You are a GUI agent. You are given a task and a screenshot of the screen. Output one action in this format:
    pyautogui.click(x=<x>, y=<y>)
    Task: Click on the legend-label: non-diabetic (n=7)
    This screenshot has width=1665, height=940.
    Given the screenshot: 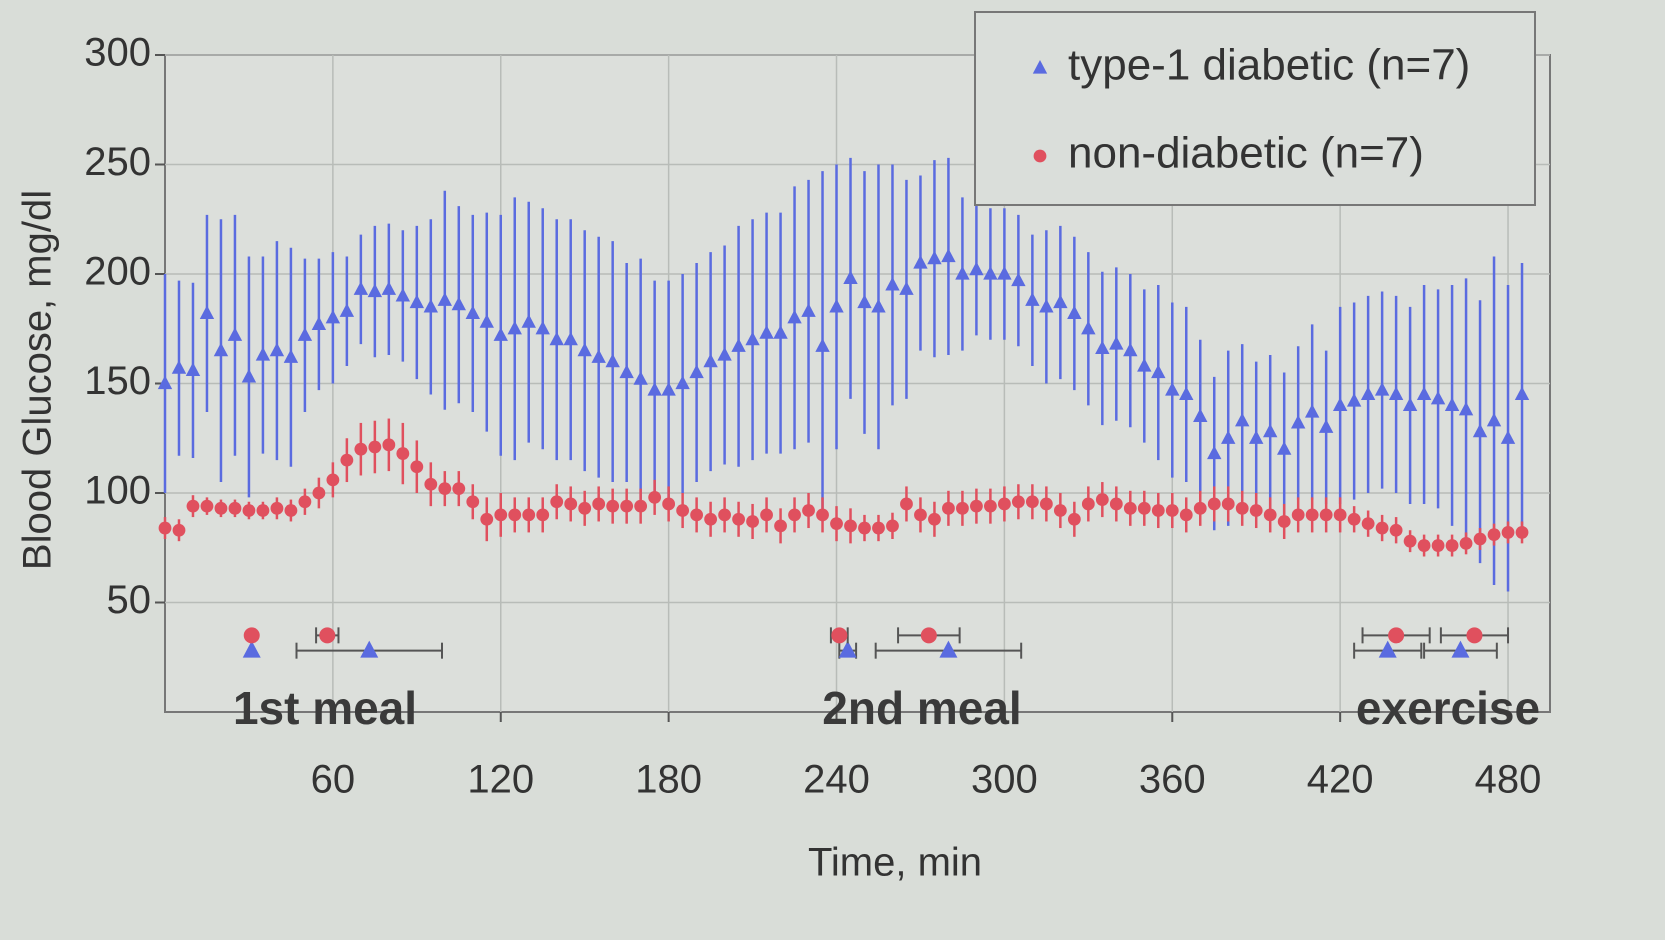 What is the action you would take?
    pyautogui.click(x=1246, y=153)
    